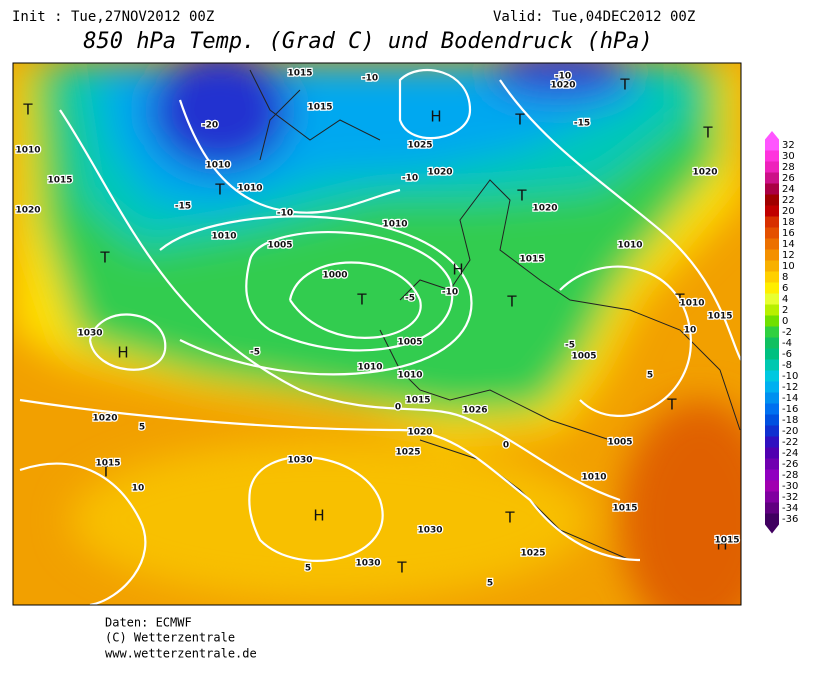 This screenshot has height=675, width=815. Describe the element at coordinates (334, 276) in the screenshot. I see `contour-label: 1000` at that location.